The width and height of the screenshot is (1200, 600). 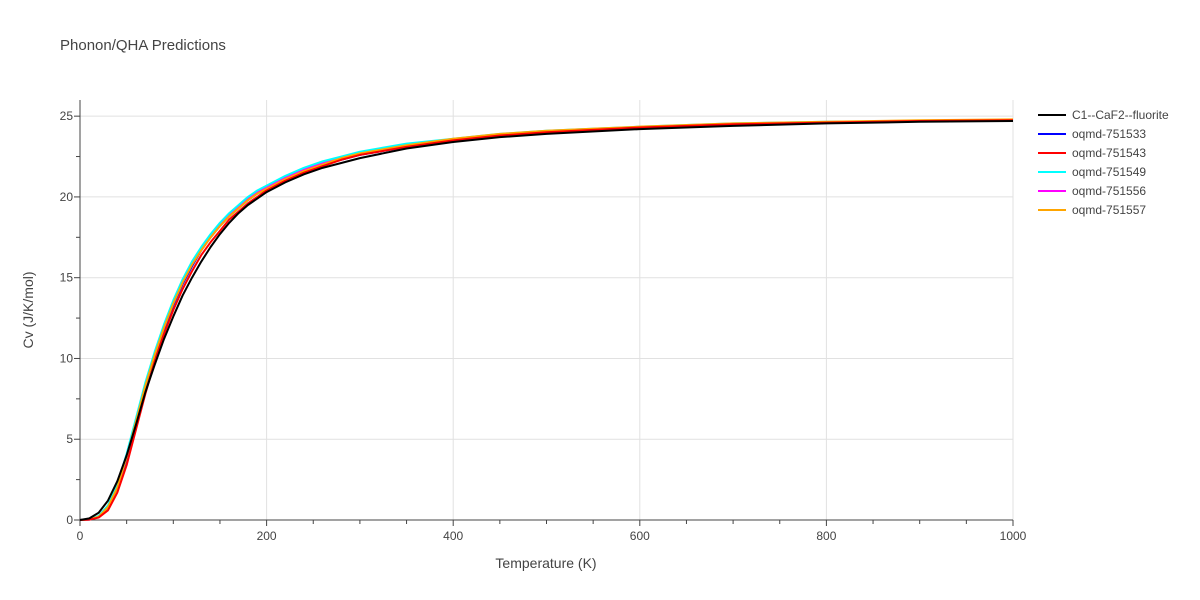 I want to click on chart-title: Phonon/QHA Predictions, so click(x=143, y=45).